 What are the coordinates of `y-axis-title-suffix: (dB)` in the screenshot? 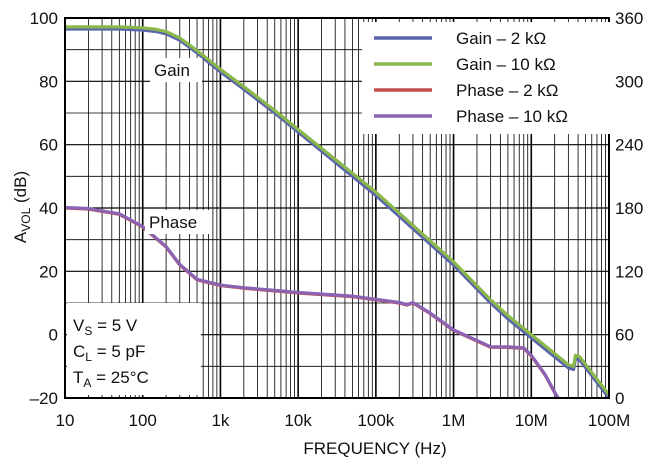 It's located at (20, 189).